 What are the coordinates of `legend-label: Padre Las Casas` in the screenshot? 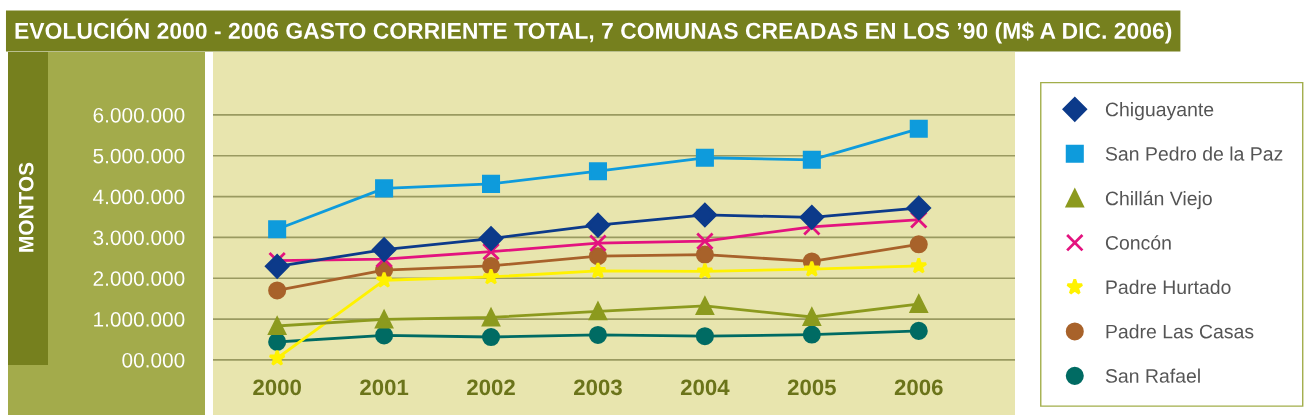 It's located at (1180, 331).